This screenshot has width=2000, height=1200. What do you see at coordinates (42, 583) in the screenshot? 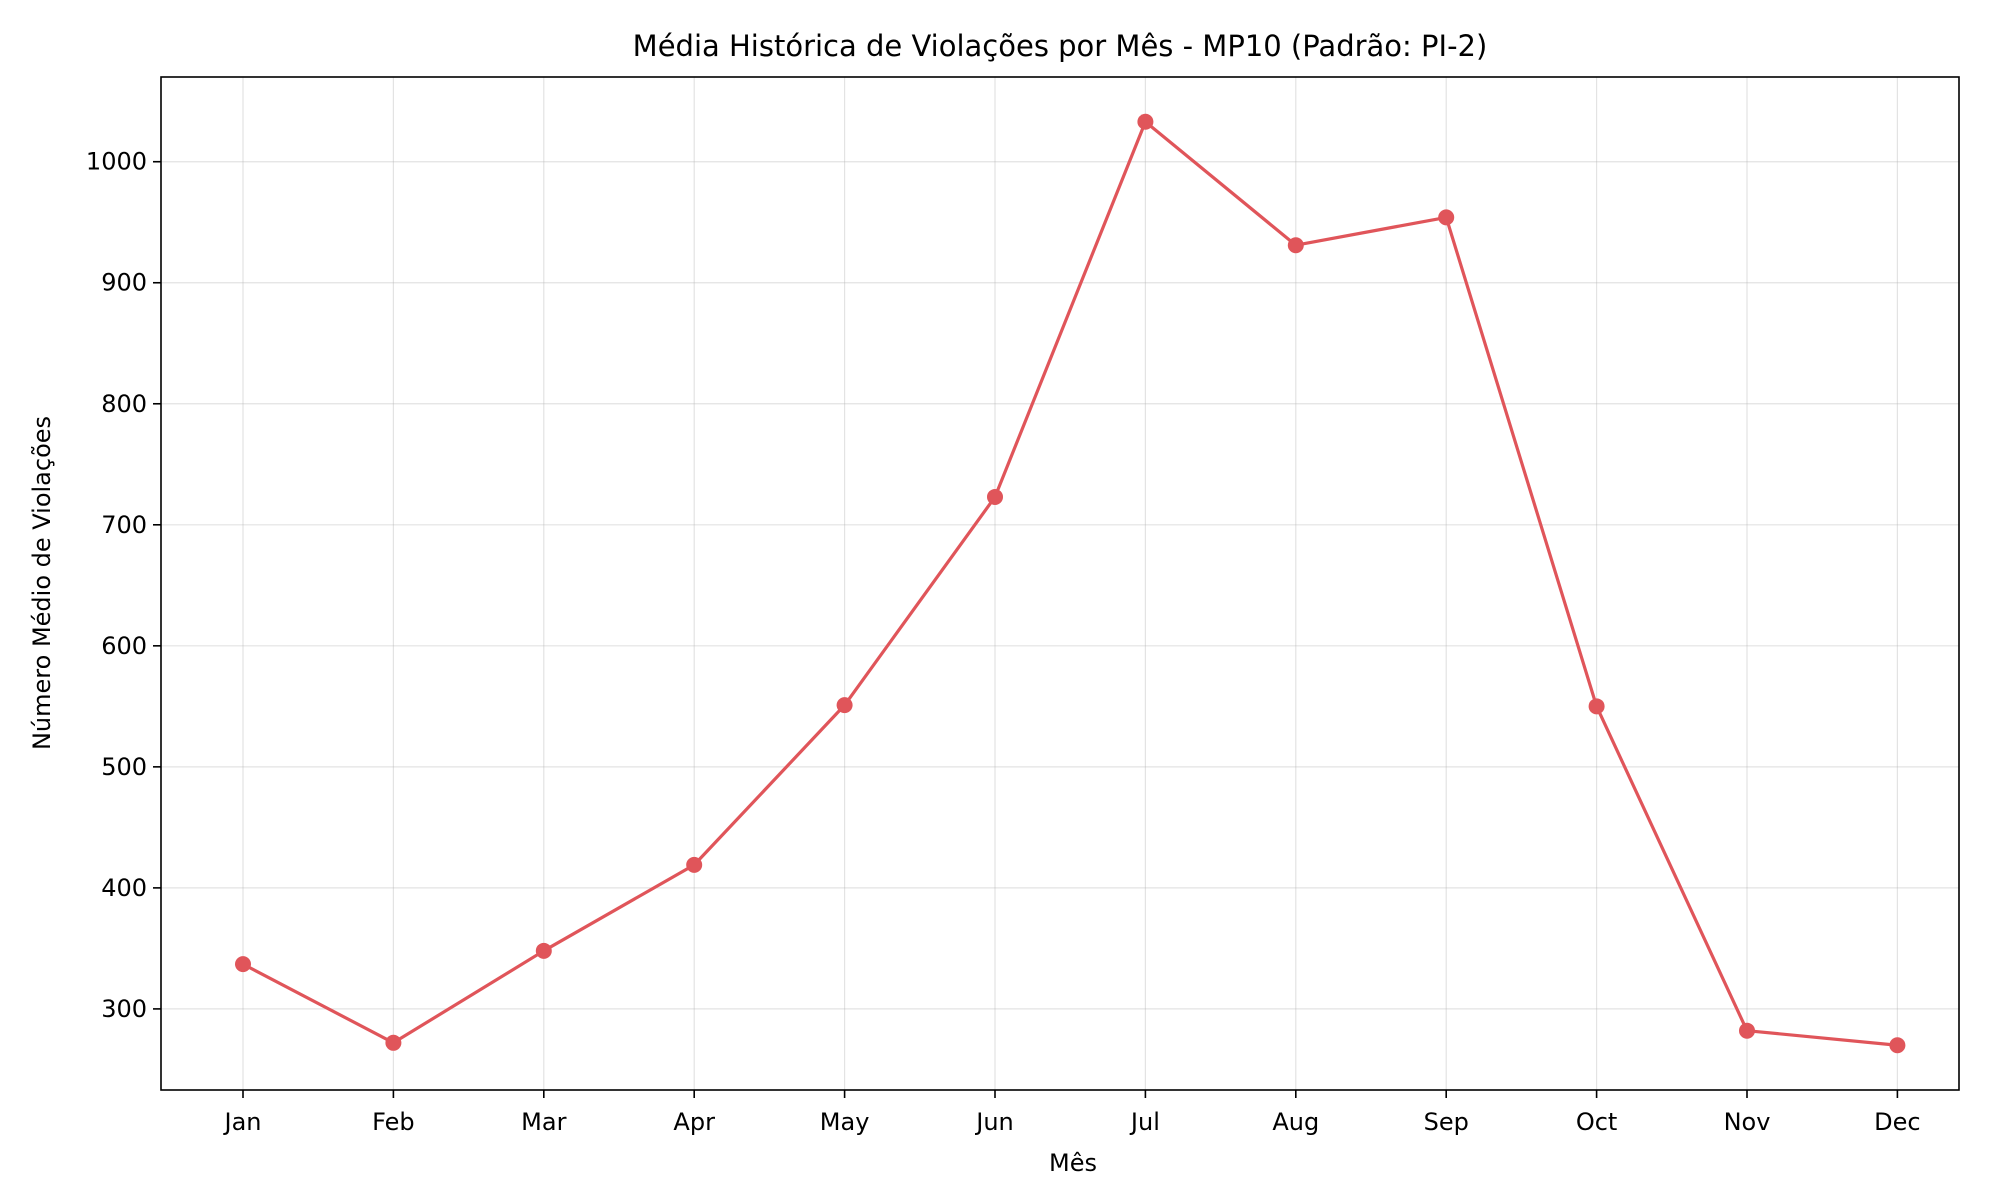
I see `y-axis-label: Número Médio de Violações` at bounding box center [42, 583].